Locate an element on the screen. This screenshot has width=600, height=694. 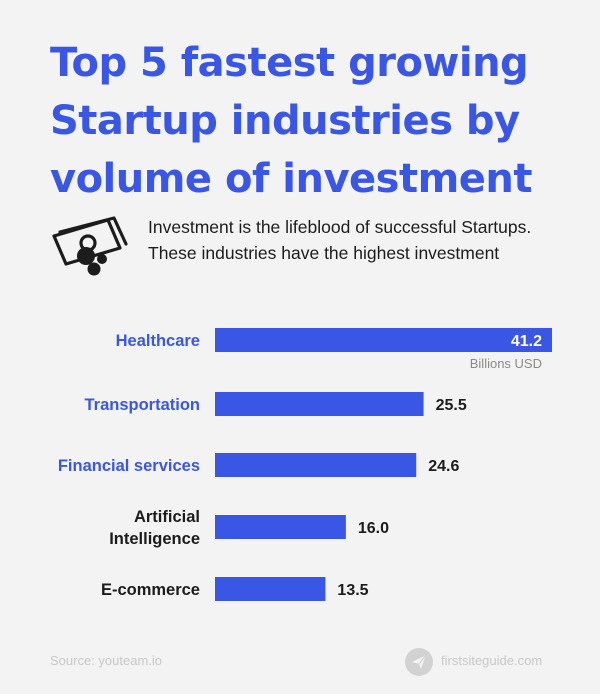
category-label: Healthcare is located at coordinates (158, 341).